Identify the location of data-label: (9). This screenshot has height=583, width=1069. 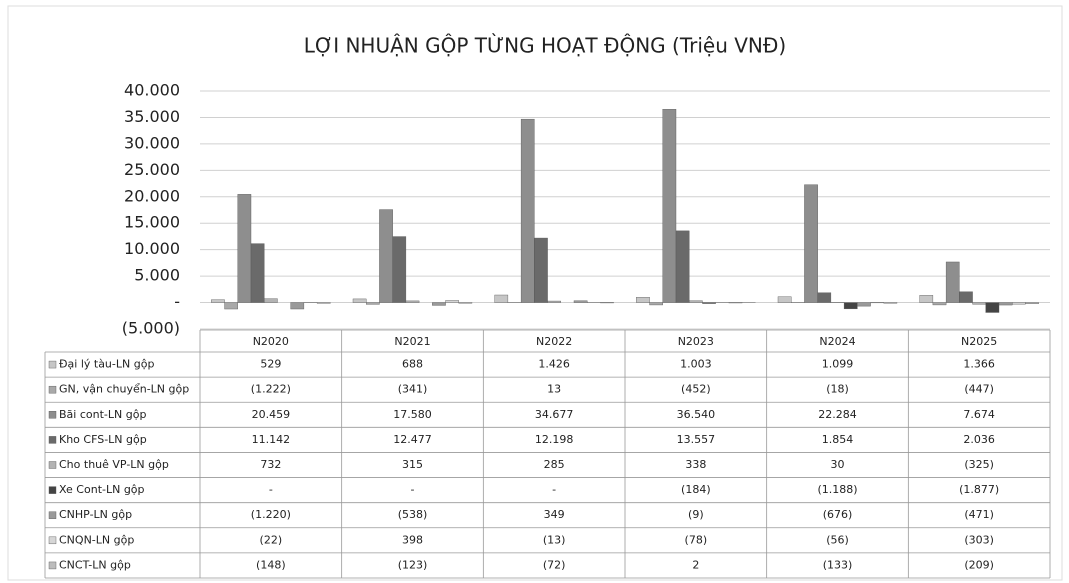
(696, 514).